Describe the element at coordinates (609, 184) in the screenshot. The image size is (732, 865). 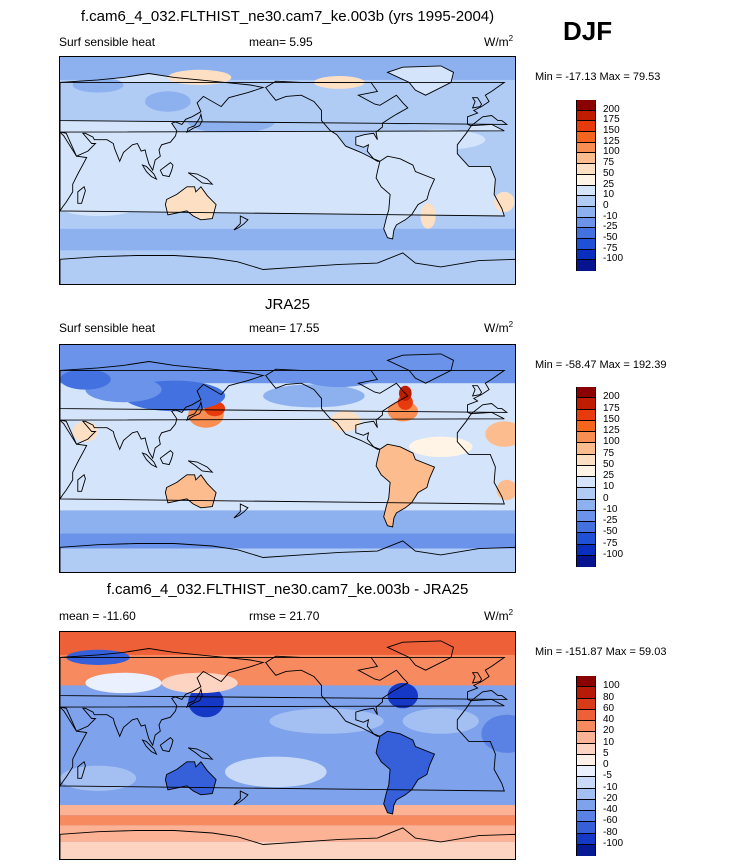
I see `colorbar-tick-label: 25` at that location.